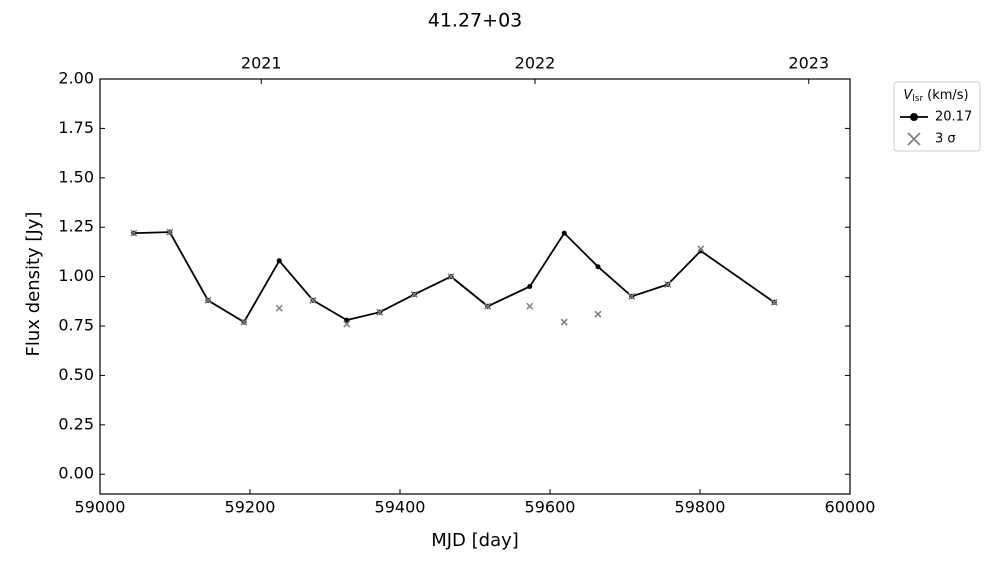 The width and height of the screenshot is (1000, 562). Describe the element at coordinates (76, 275) in the screenshot. I see `y-tick-label: 1.00` at that location.